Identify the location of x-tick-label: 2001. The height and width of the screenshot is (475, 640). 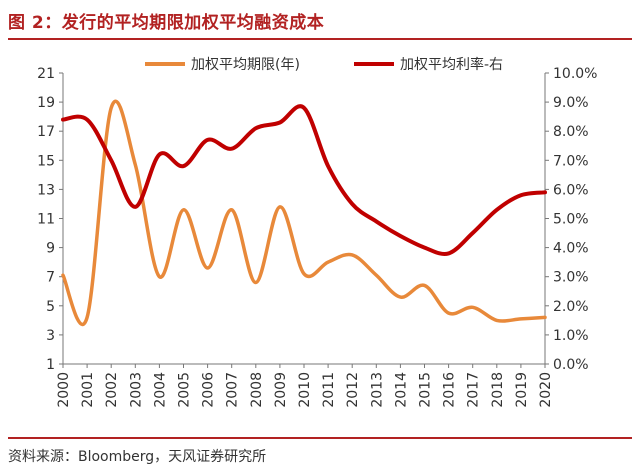
(88, 390).